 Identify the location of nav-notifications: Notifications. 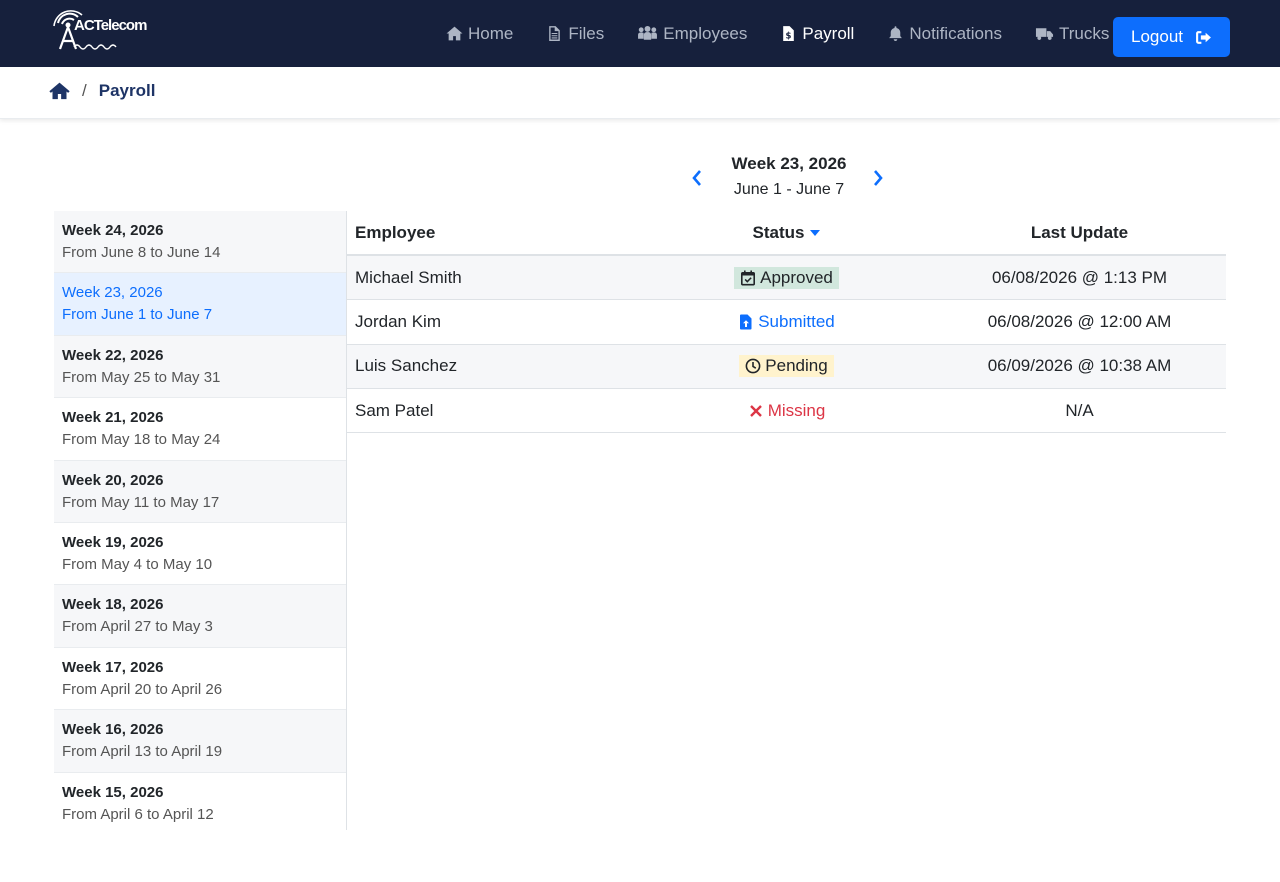
(944, 34).